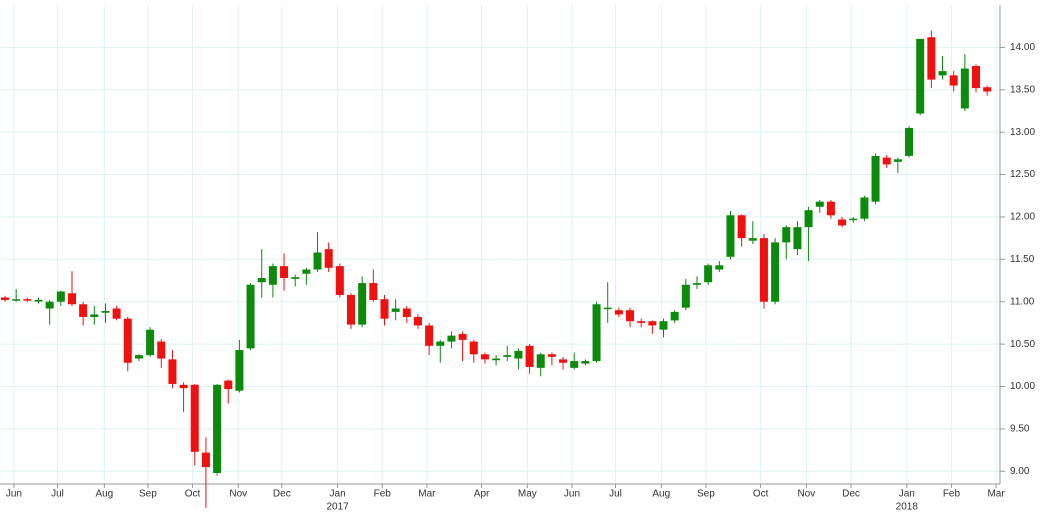  Describe the element at coordinates (907, 494) in the screenshot. I see `x-tick-label: Jan` at that location.